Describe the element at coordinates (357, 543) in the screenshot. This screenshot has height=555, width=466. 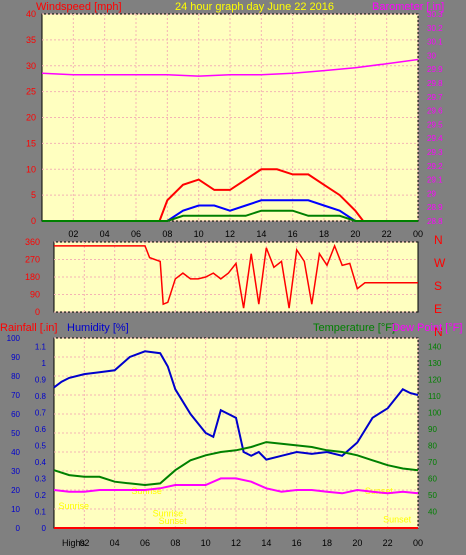
I see `temp-x-tick-label: 20` at that location.